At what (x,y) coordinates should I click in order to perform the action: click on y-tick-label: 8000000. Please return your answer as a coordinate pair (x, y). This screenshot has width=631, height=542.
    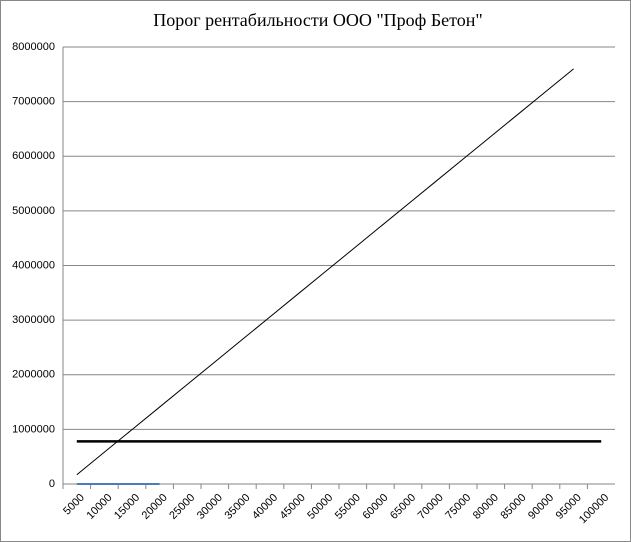
    Looking at the image, I should click on (33, 47).